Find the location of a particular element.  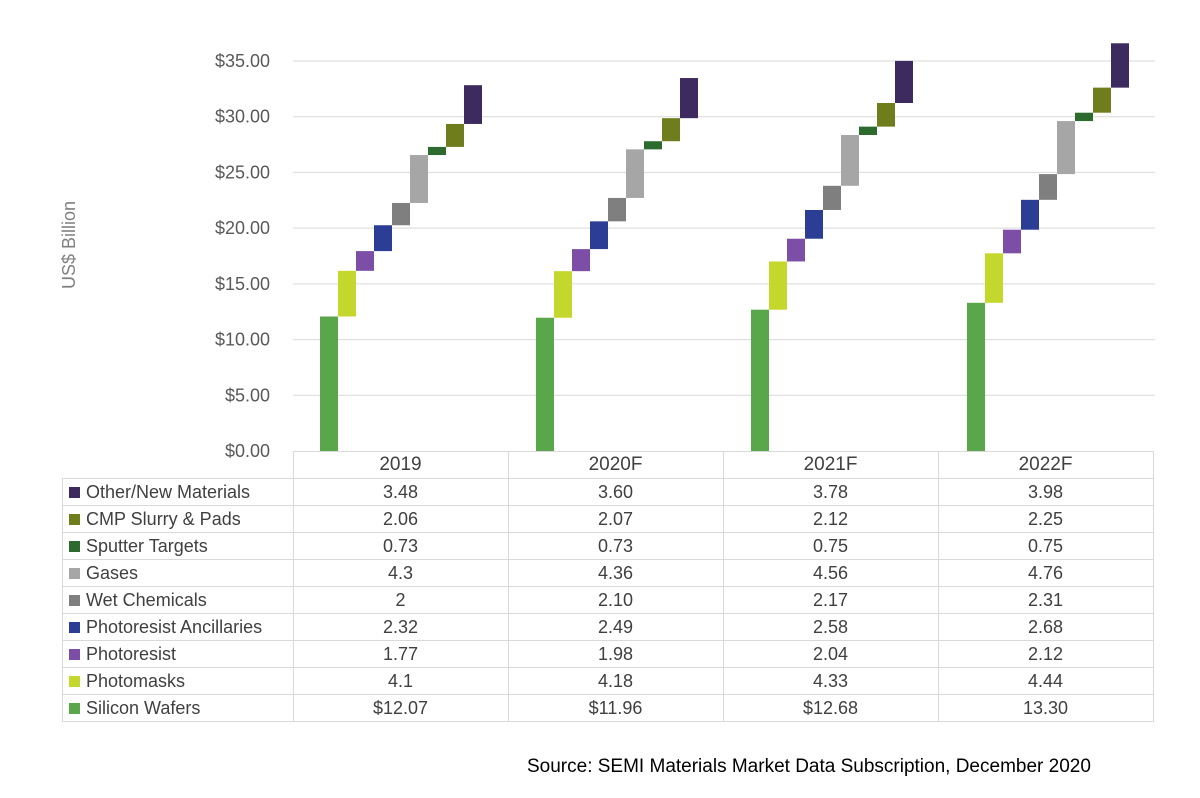

series-name: Wet Chemicals is located at coordinates (146, 599).